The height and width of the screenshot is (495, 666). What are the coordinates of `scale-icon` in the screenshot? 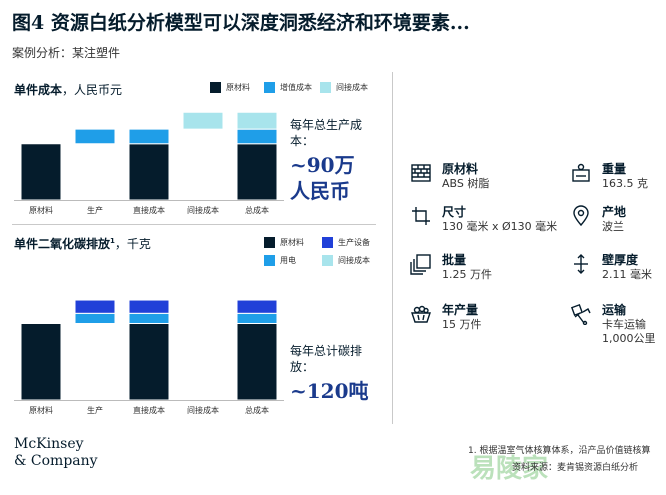 It's located at (581, 172).